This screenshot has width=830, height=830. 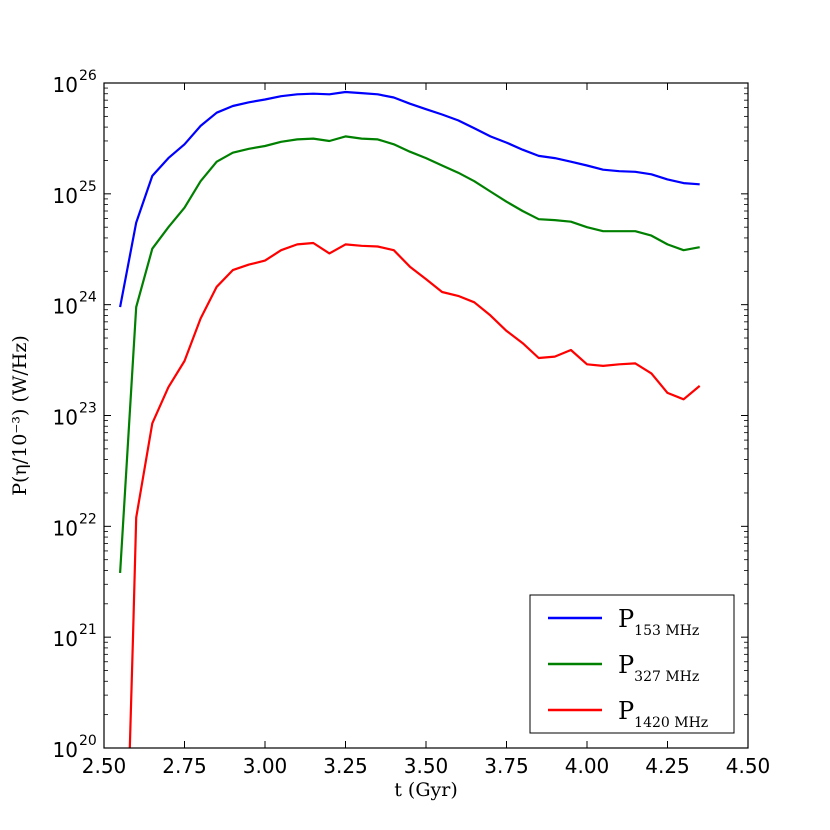 I want to click on legend-label-sub: 327 MHz, so click(x=666, y=677).